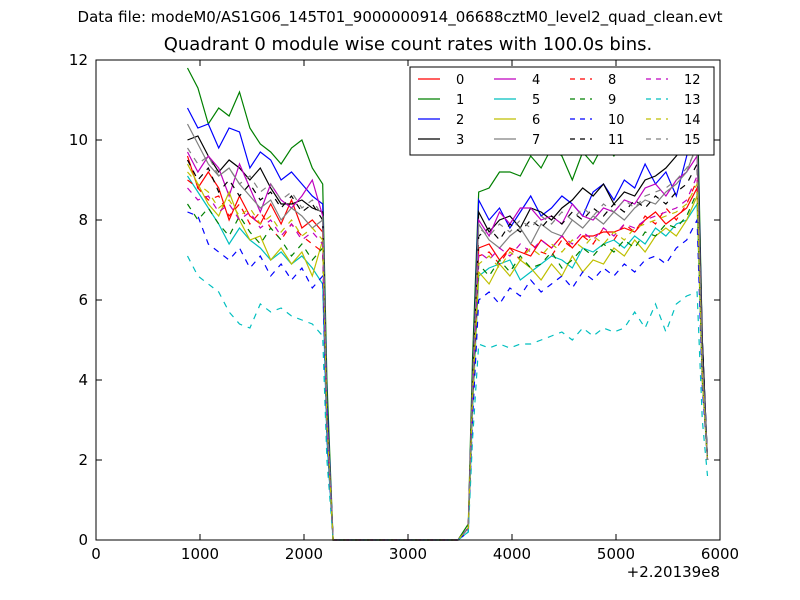 This screenshot has height=600, width=800. I want to click on x-tick-label: 2000, so click(304, 554).